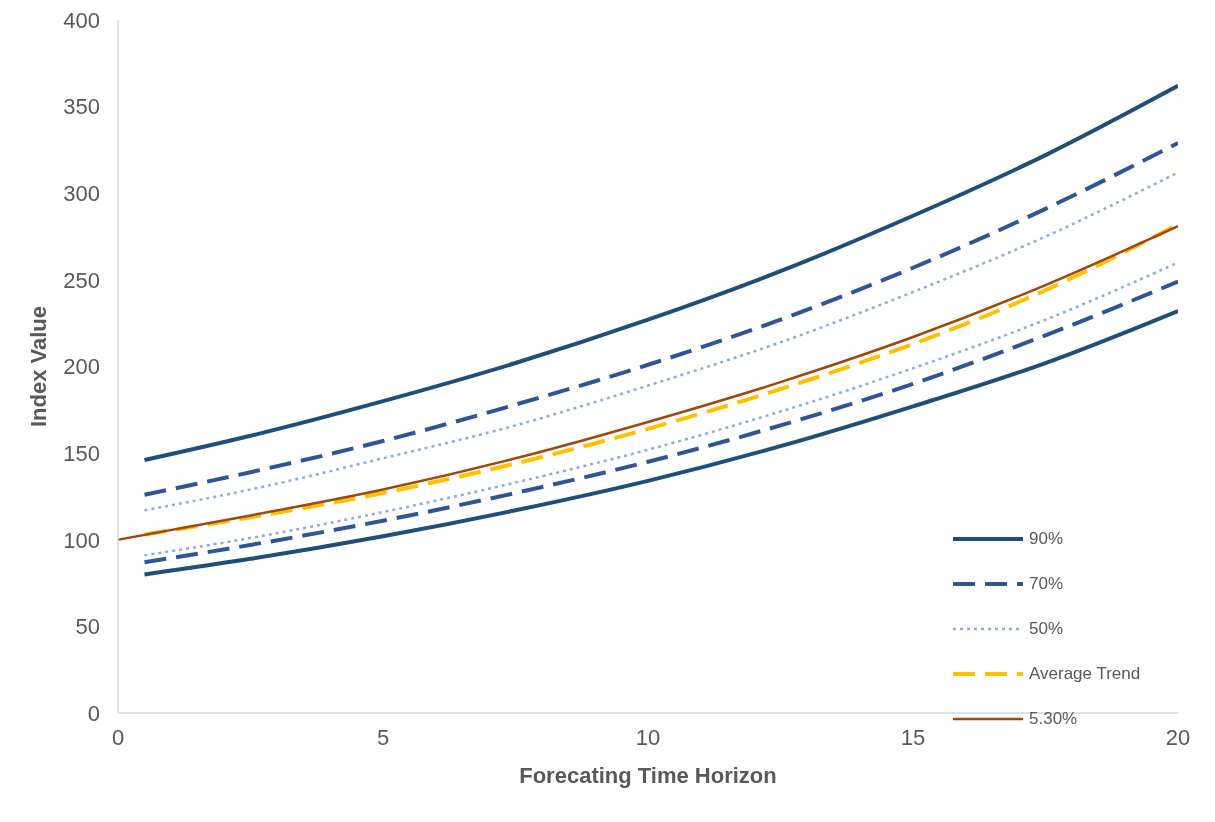 Image resolution: width=1215 pixels, height=822 pixels. What do you see at coordinates (1046, 583) in the screenshot?
I see `legend-label: 70%` at bounding box center [1046, 583].